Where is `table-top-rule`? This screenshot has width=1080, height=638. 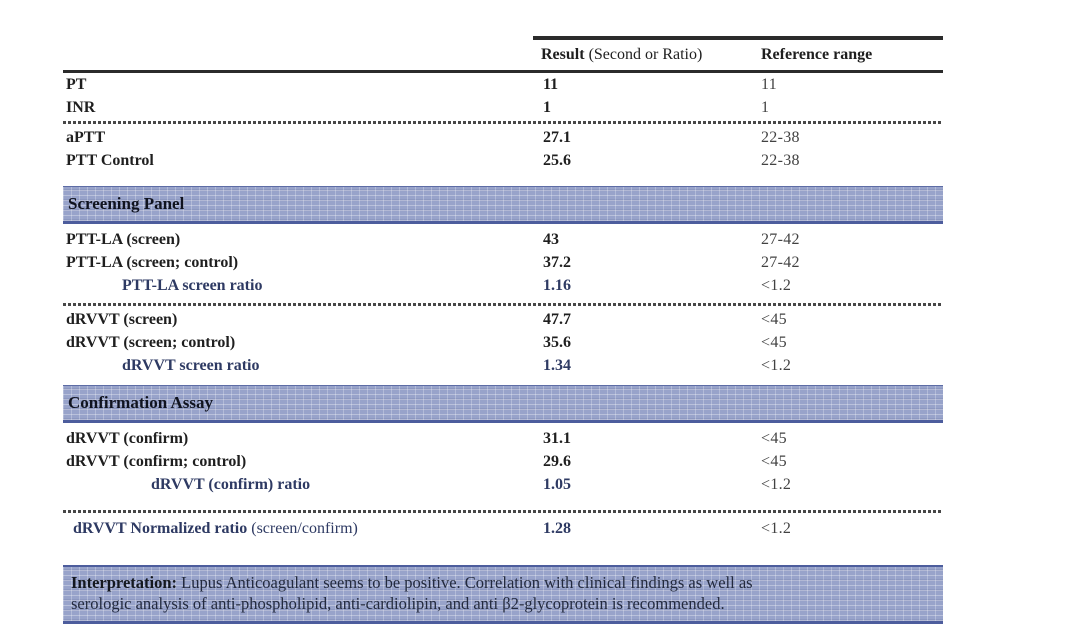
table-top-rule is located at coordinates (738, 38).